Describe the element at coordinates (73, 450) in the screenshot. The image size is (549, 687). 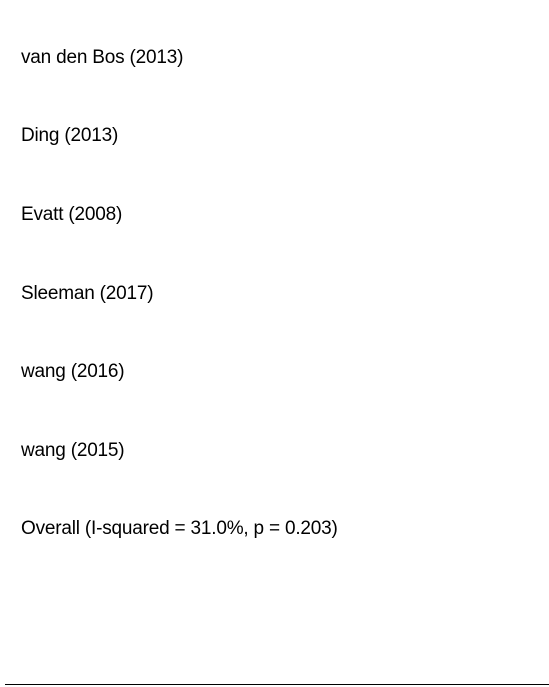
I see `study-label-wang-2015: wang (2015)` at that location.